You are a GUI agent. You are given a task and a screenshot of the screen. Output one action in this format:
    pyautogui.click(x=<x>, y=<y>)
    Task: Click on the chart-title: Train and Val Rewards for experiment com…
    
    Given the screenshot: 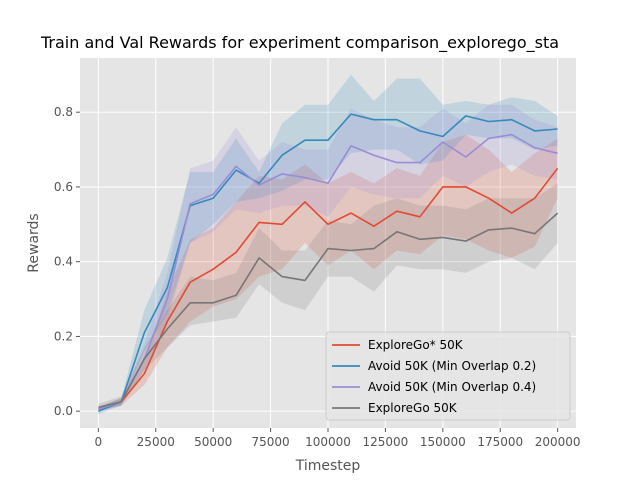 What is the action you would take?
    pyautogui.click(x=299, y=43)
    